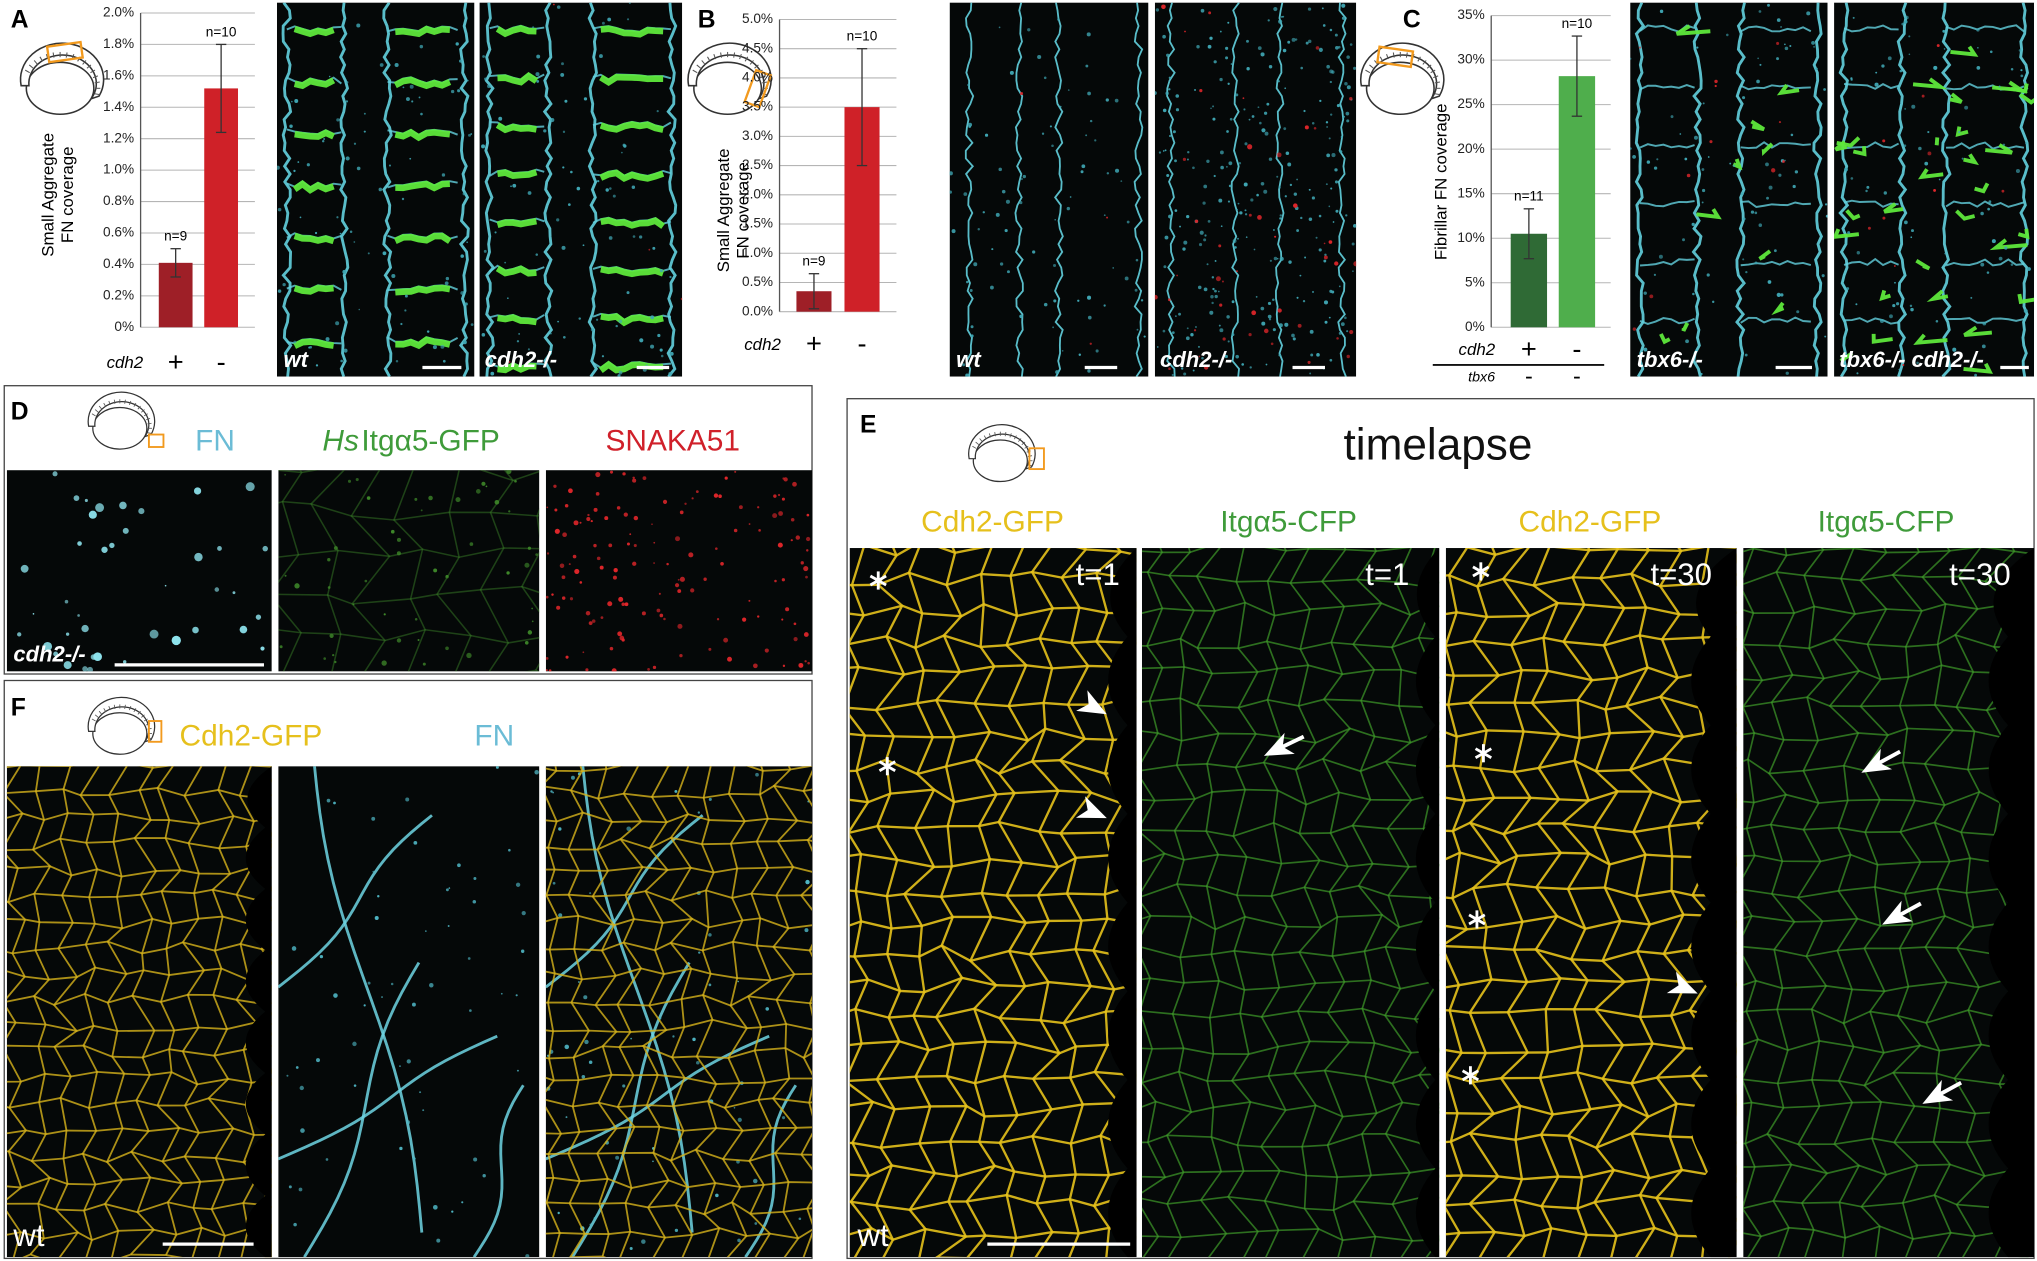 The image size is (2037, 1261). Describe the element at coordinates (1292, 742) in the screenshot. I see `arrow-shaft` at that location.